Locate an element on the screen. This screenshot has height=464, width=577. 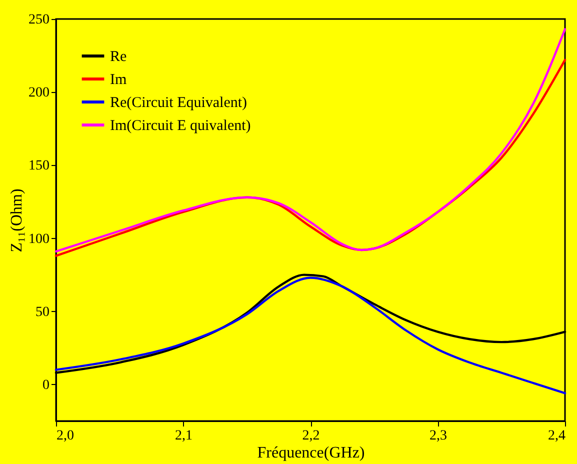
y-tick-label: 150 is located at coordinates (39, 166).